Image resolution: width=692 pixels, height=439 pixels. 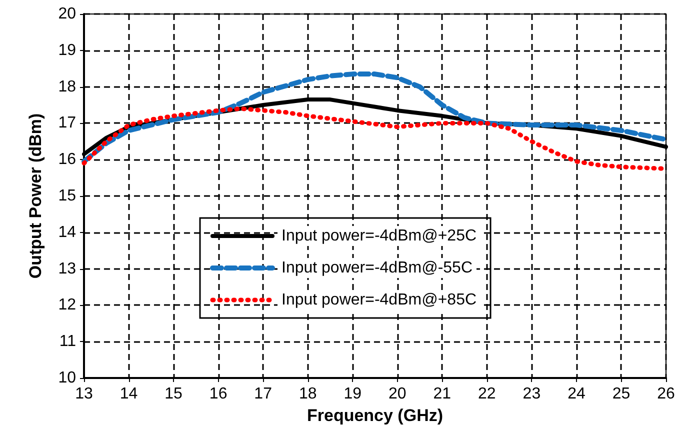 What do you see at coordinates (67, 341) in the screenshot?
I see `y-tick-label: 11` at bounding box center [67, 341].